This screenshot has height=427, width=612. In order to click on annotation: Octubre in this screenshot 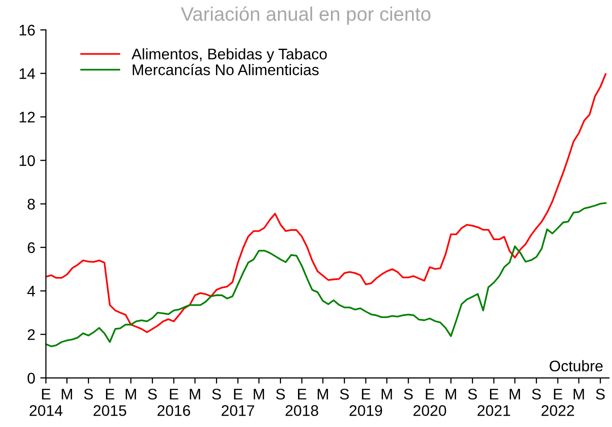, I will do `click(576, 366)`.